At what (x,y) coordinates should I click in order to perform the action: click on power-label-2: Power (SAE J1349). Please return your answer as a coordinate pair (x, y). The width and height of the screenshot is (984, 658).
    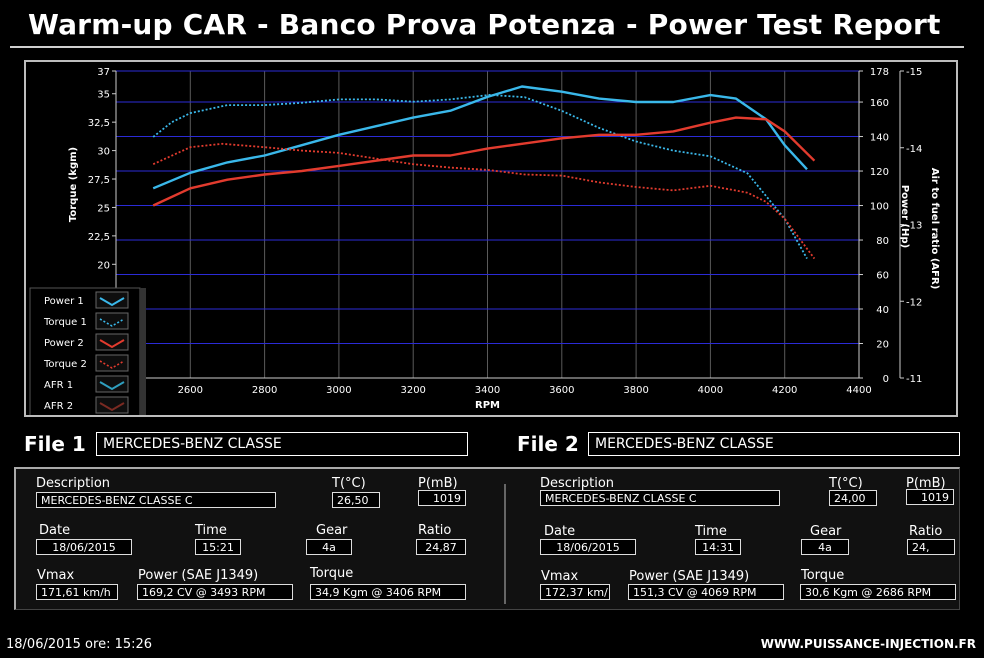
    Looking at the image, I should click on (689, 576).